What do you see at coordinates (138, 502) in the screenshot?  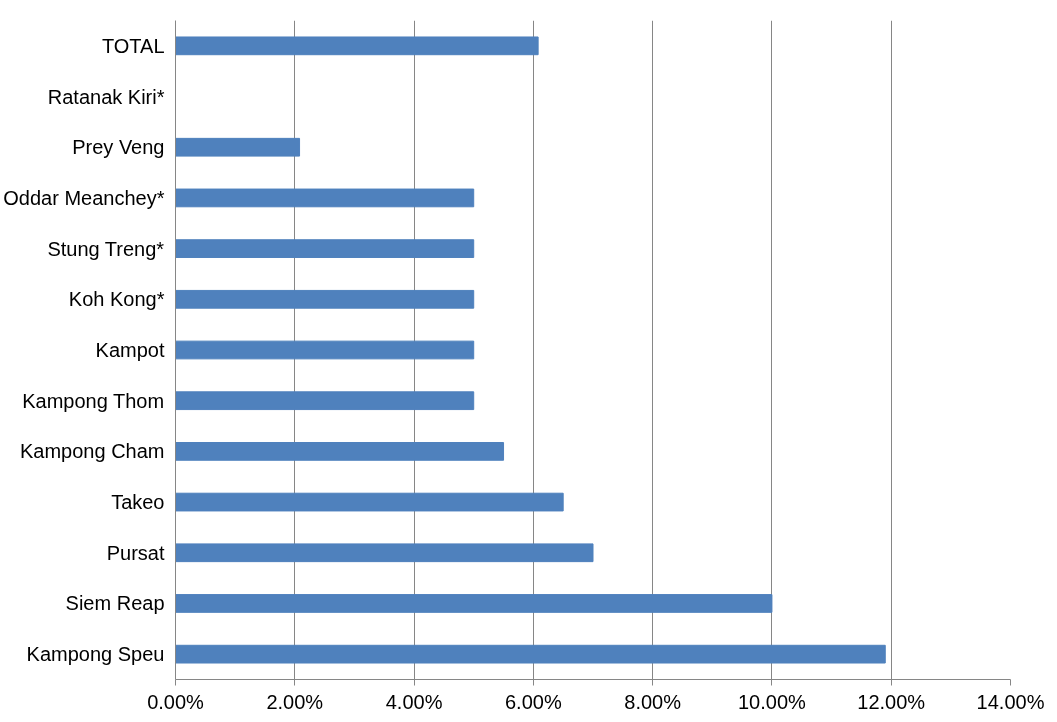 I see `y-tick-label: Takeo` at bounding box center [138, 502].